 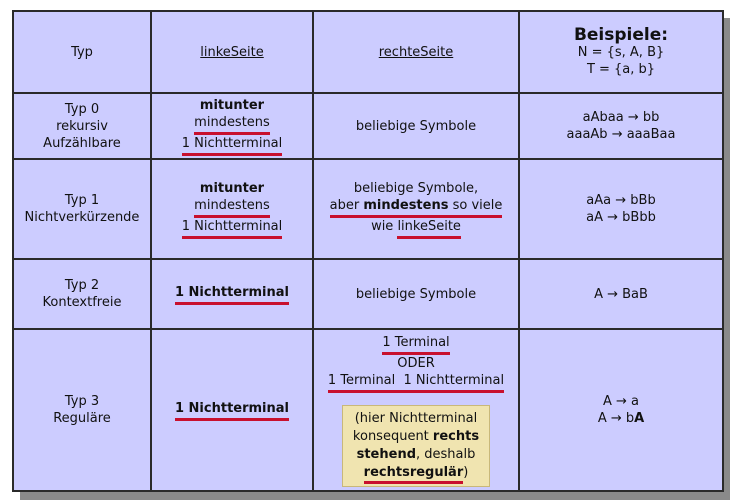 What do you see at coordinates (621, 34) in the screenshot?
I see `beispiele-title: Beispiele:` at bounding box center [621, 34].